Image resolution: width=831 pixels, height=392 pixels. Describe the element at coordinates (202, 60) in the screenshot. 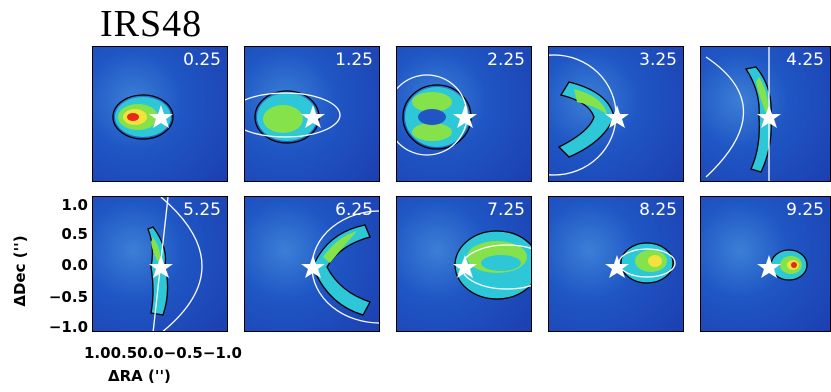

I see `panel-velocity: 0.25` at that location.